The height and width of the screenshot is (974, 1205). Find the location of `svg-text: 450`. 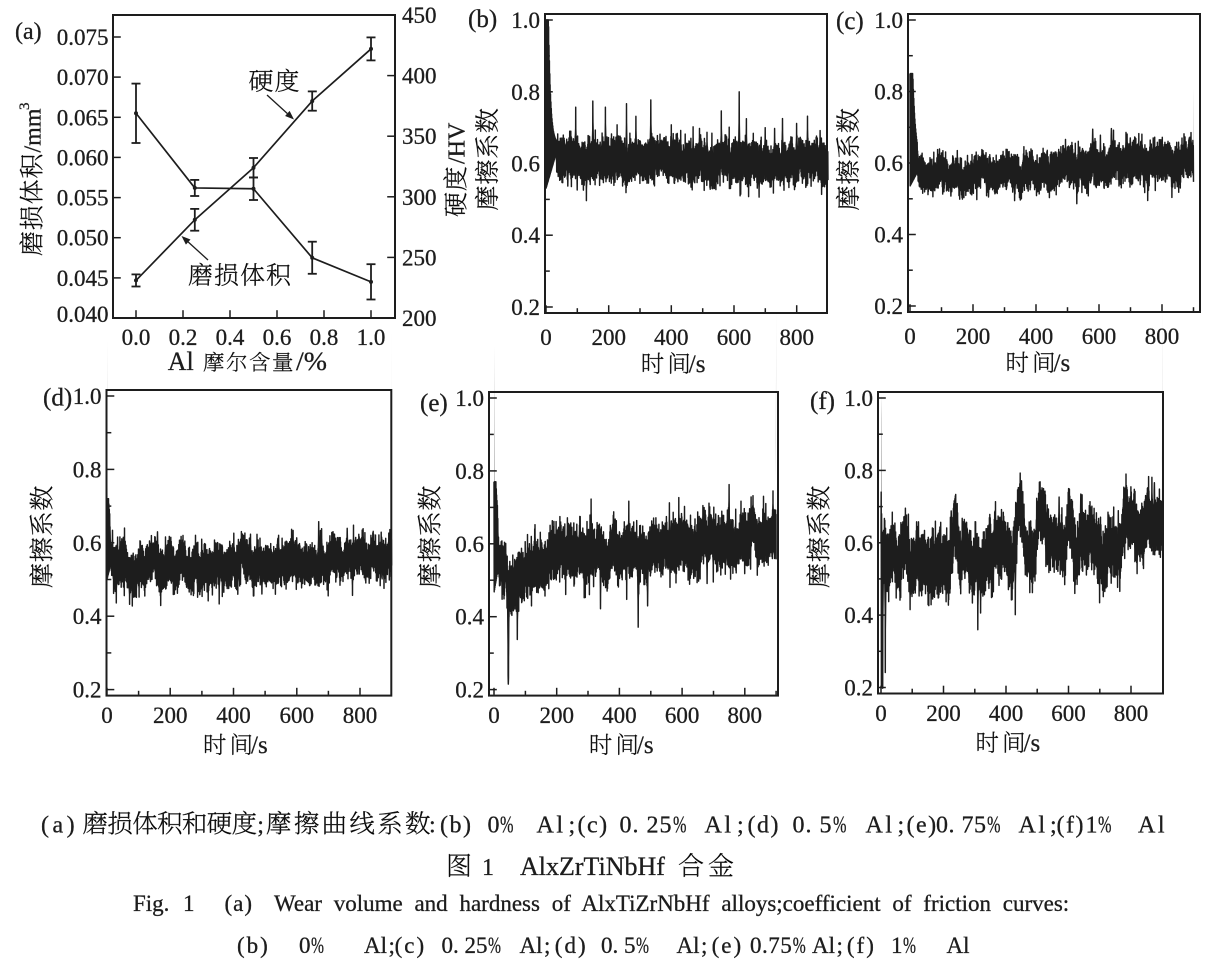

svg-text: 450 is located at coordinates (419, 15).